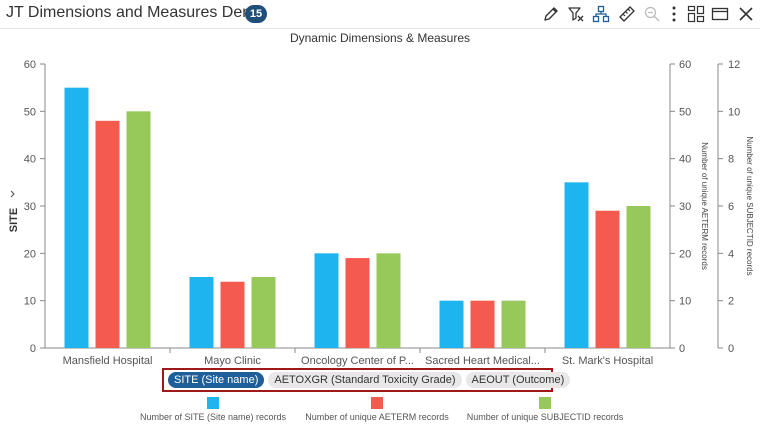 Image resolution: width=760 pixels, height=440 pixels. Describe the element at coordinates (685, 254) in the screenshot. I see `y-tick-label-right1: 20` at that location.